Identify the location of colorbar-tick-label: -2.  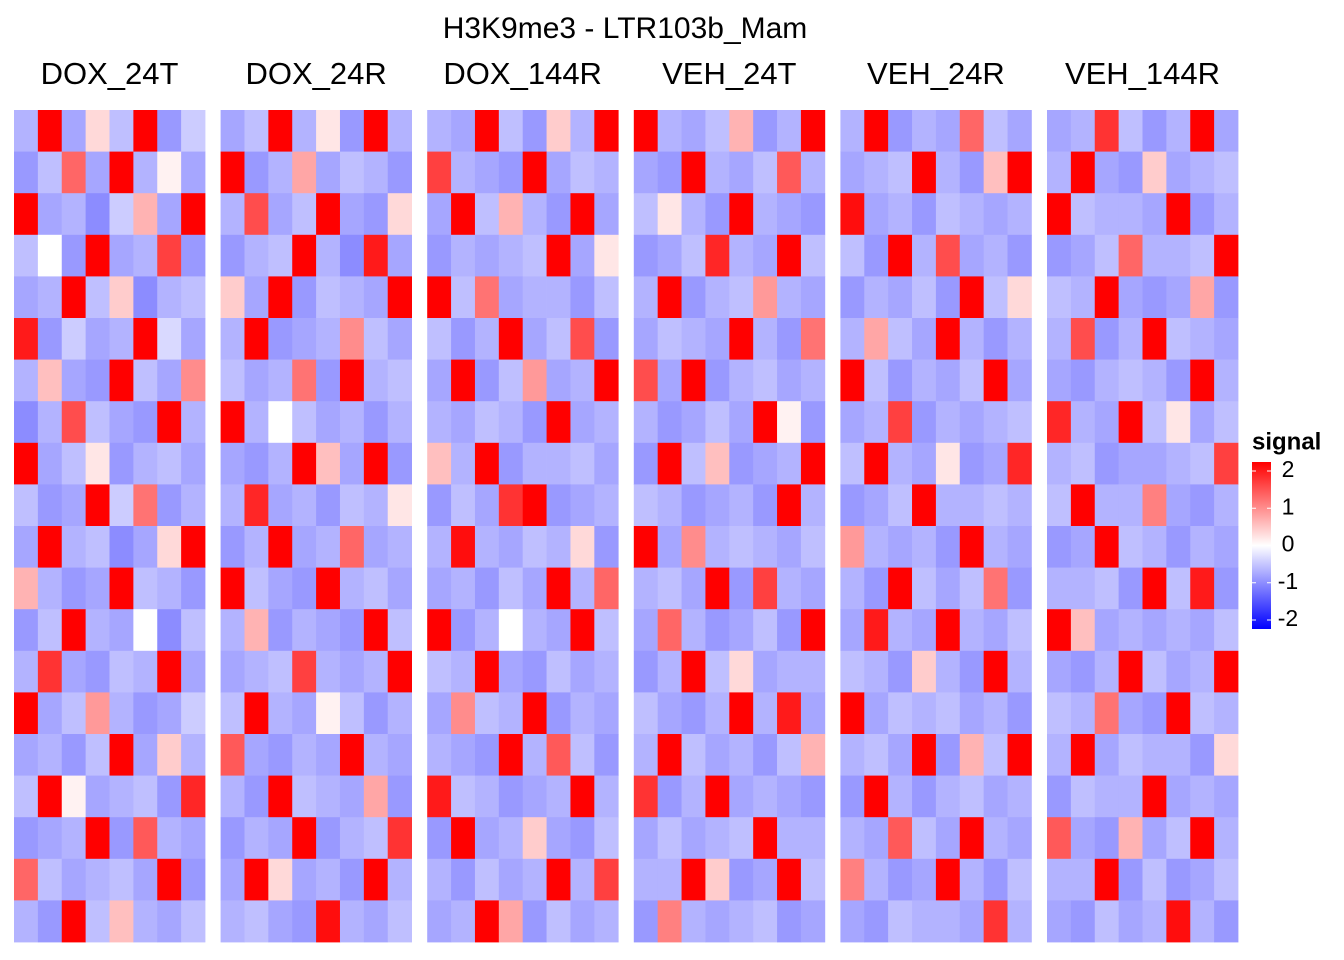
(1288, 618).